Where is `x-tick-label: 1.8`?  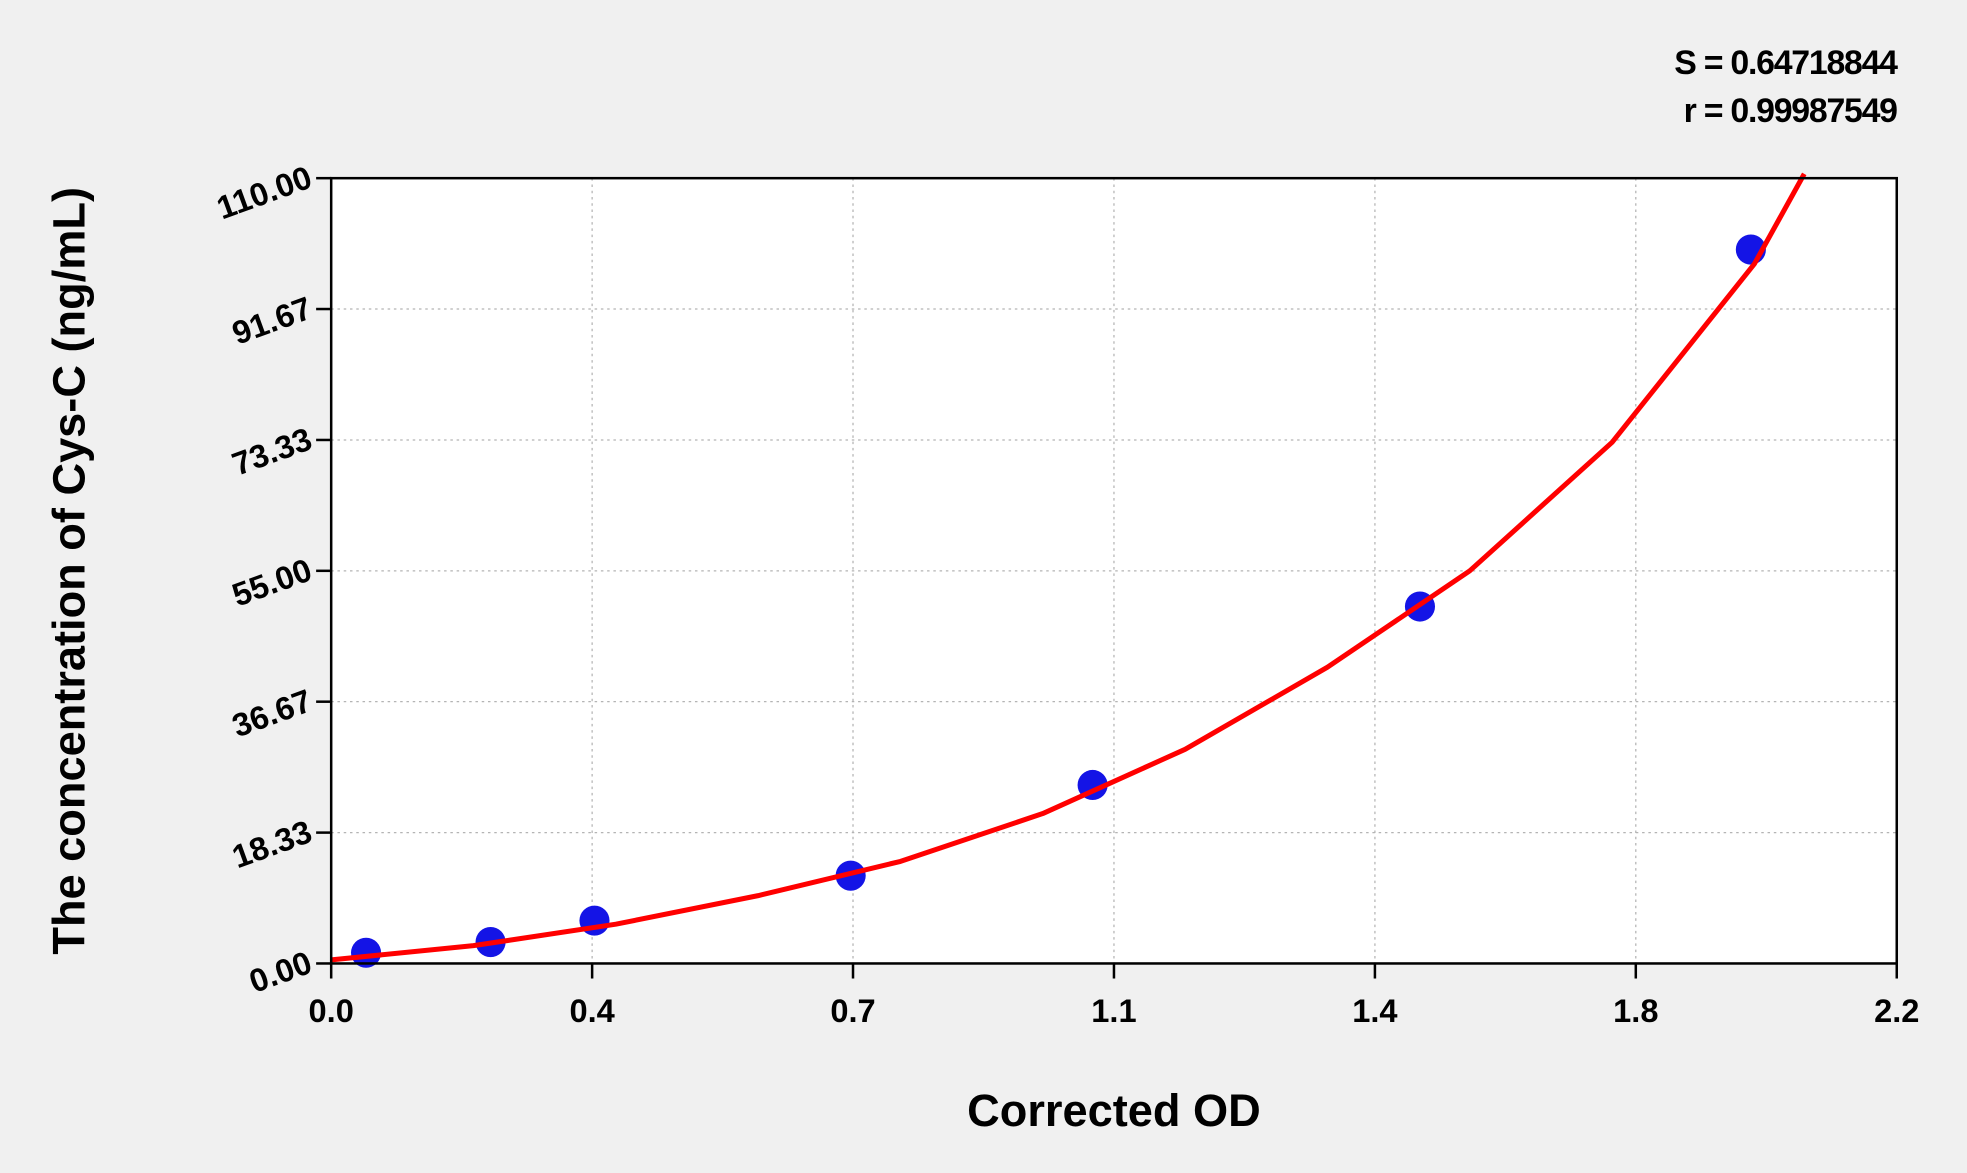
x-tick-label: 1.8 is located at coordinates (1635, 1010).